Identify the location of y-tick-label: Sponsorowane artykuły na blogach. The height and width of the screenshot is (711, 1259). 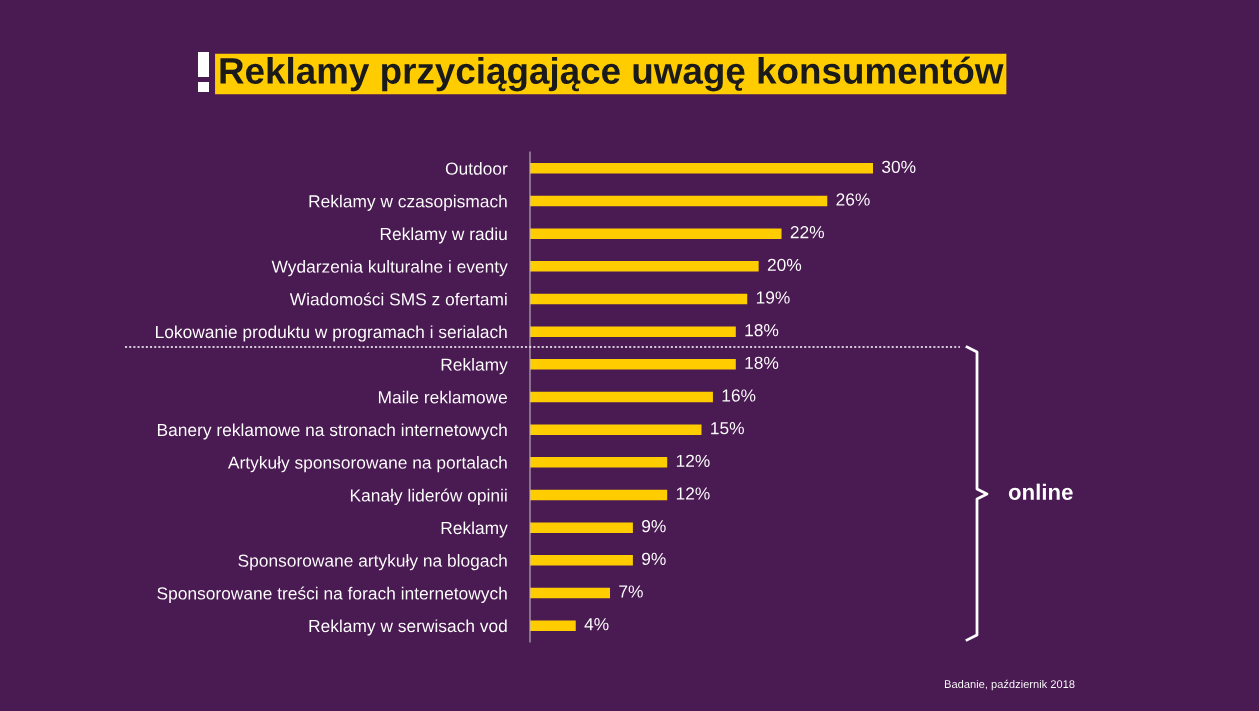
(372, 562).